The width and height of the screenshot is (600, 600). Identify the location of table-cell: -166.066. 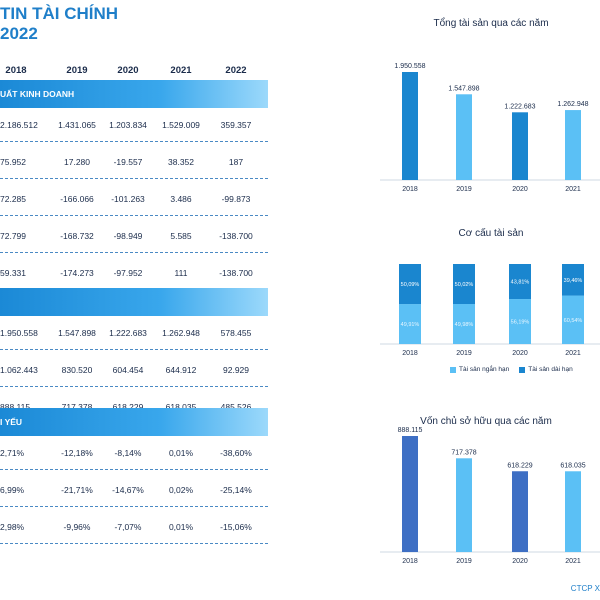
(77, 199).